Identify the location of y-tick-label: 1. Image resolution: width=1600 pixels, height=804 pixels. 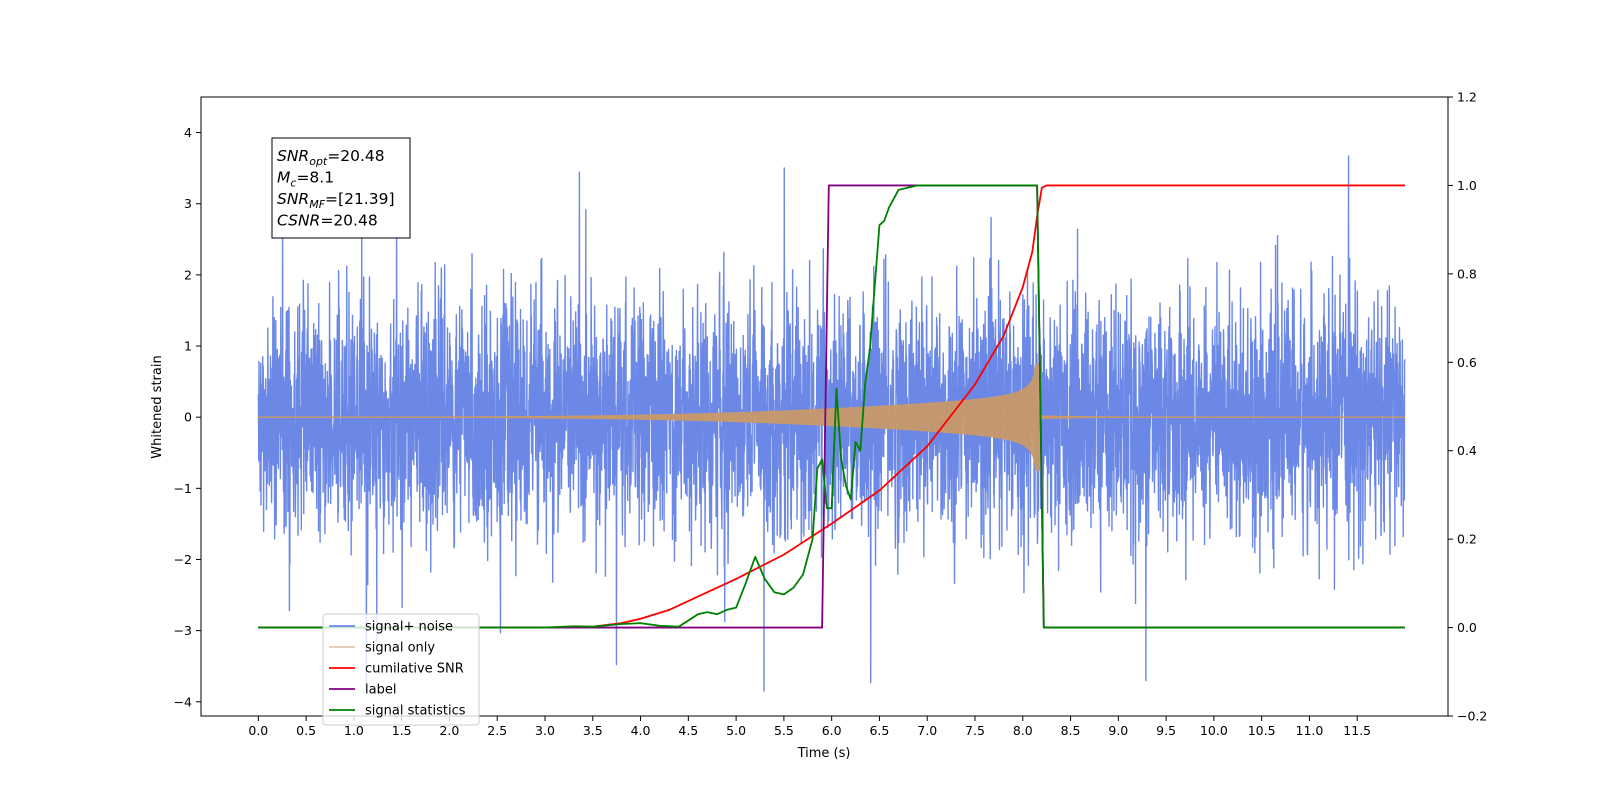
(188, 346).